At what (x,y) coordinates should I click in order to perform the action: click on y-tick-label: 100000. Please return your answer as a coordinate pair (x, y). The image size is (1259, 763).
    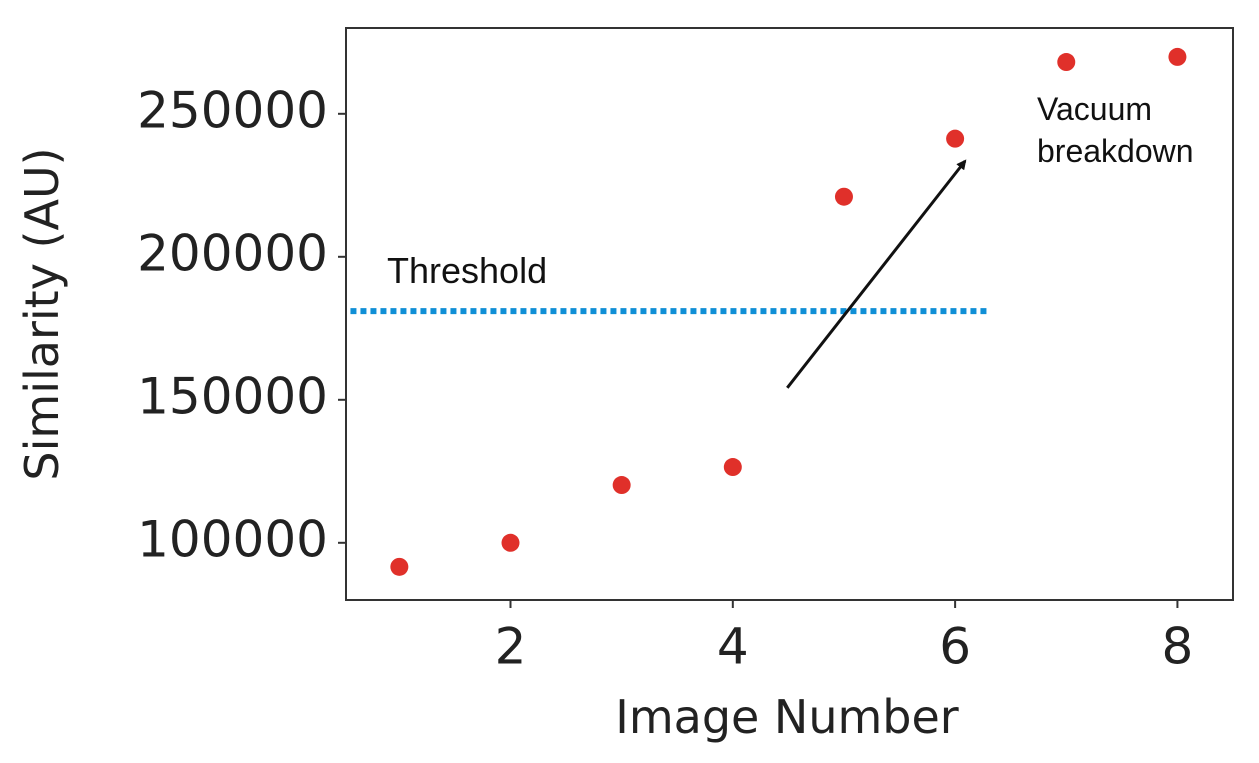
    Looking at the image, I should click on (232, 539).